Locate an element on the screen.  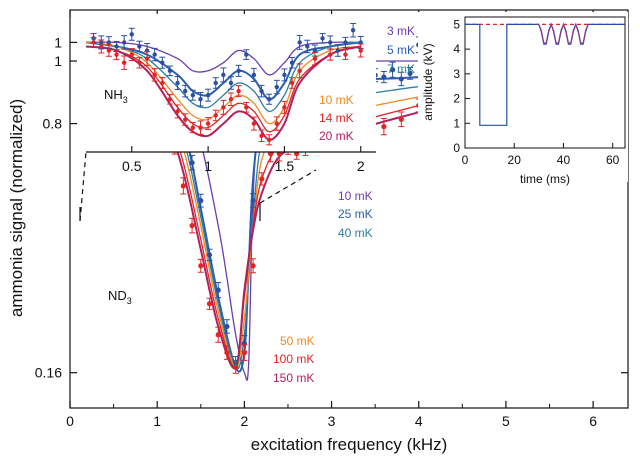
main-xtick-label: 3 is located at coordinates (332, 421).